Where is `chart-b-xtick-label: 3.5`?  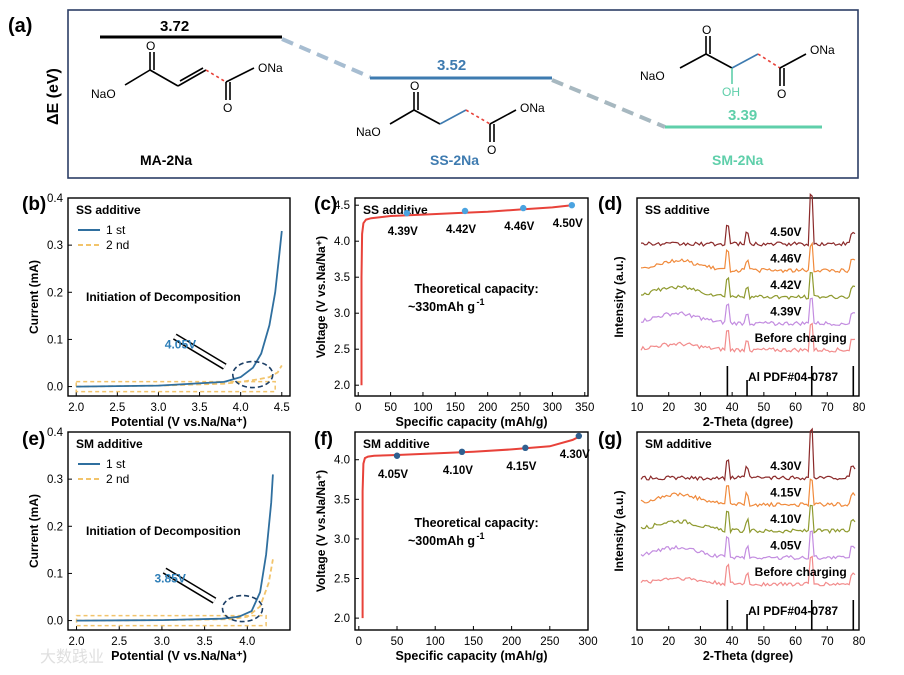 chart-b-xtick-label: 3.5 is located at coordinates (200, 408).